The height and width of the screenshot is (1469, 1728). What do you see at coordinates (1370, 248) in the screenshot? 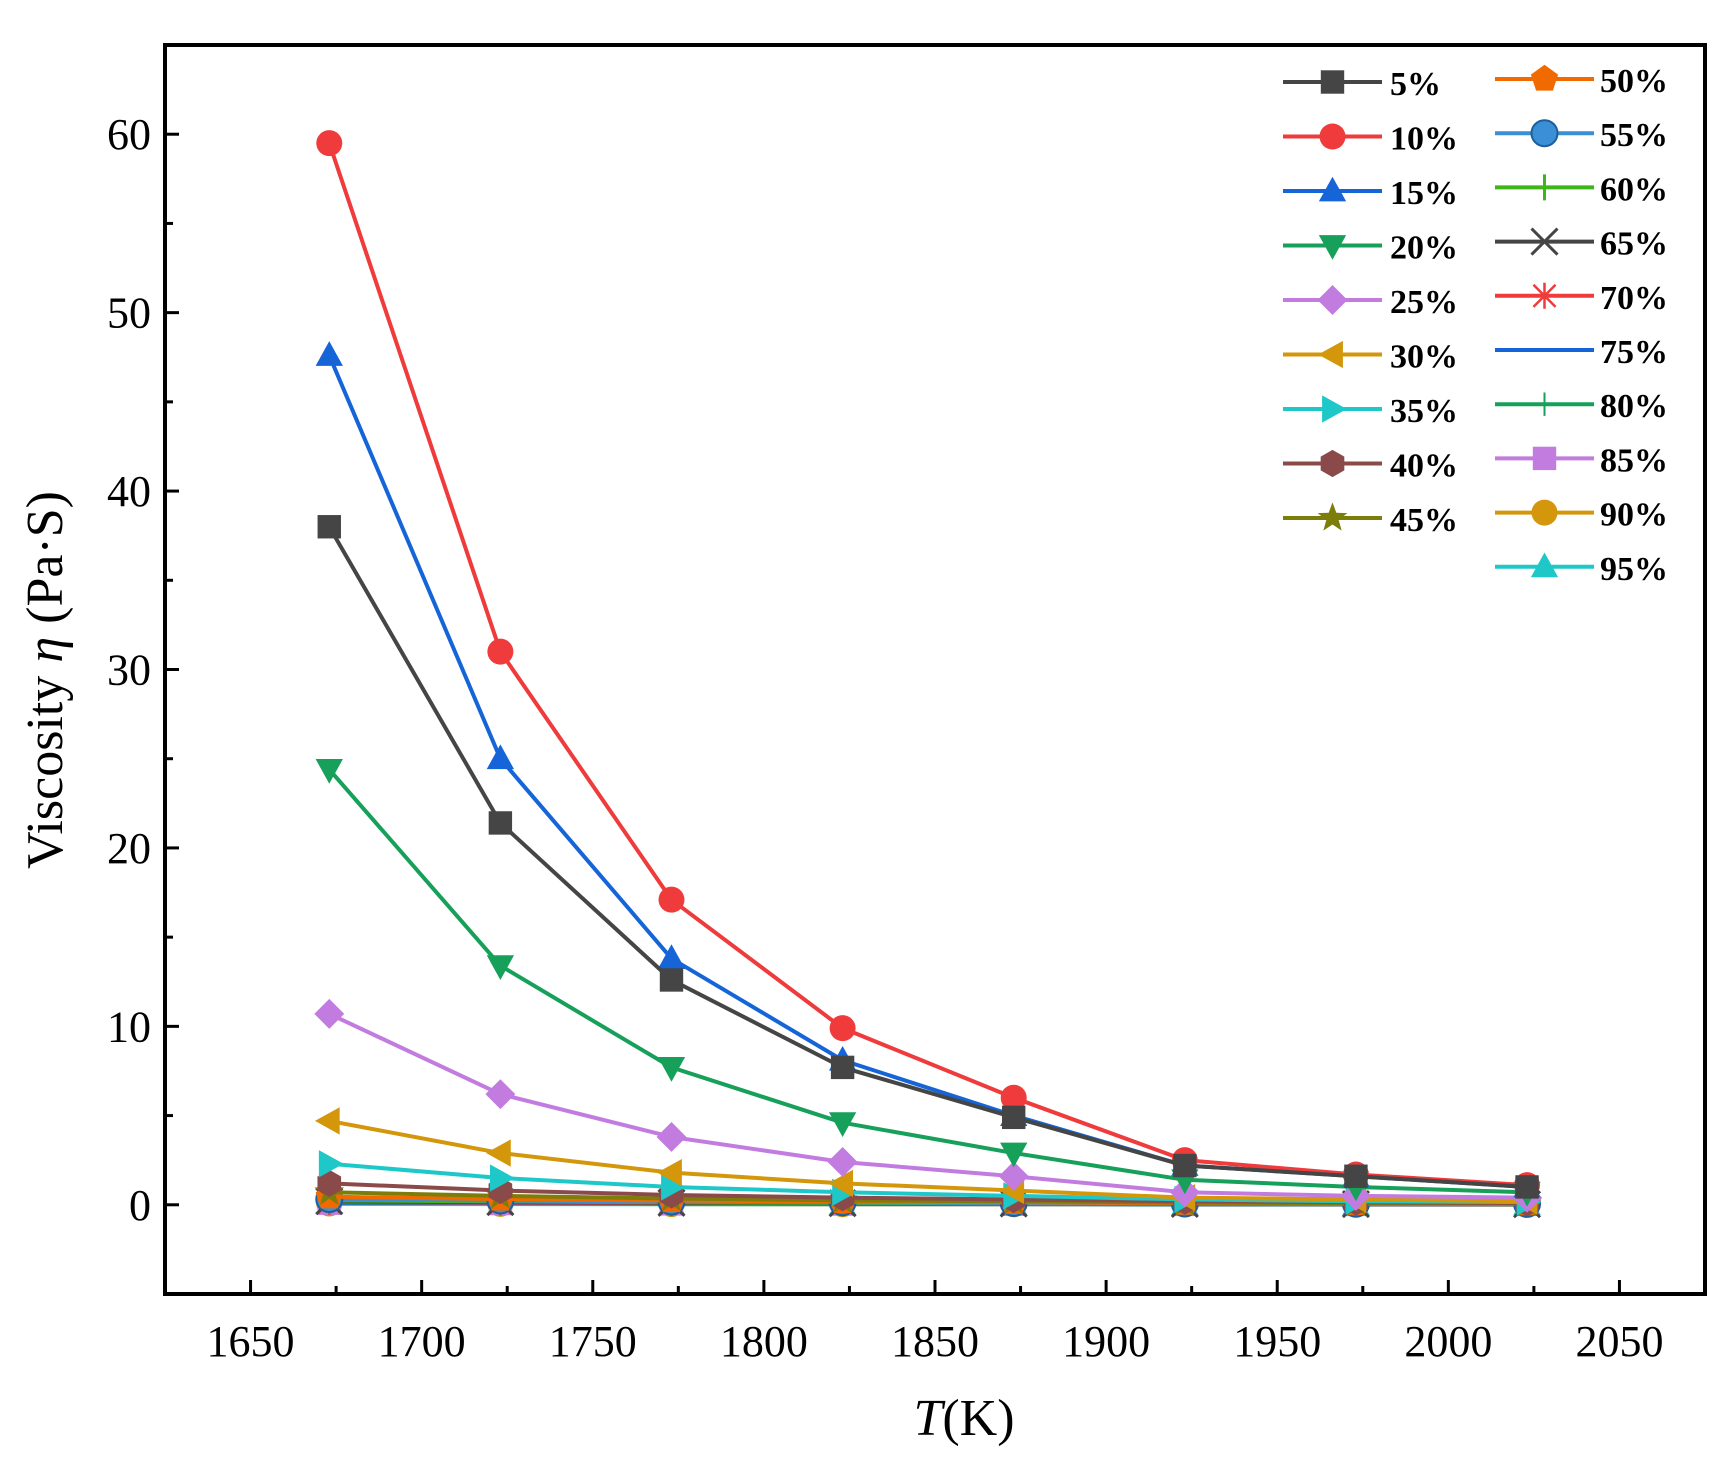
I see `legend-item: 20%` at bounding box center [1370, 248].